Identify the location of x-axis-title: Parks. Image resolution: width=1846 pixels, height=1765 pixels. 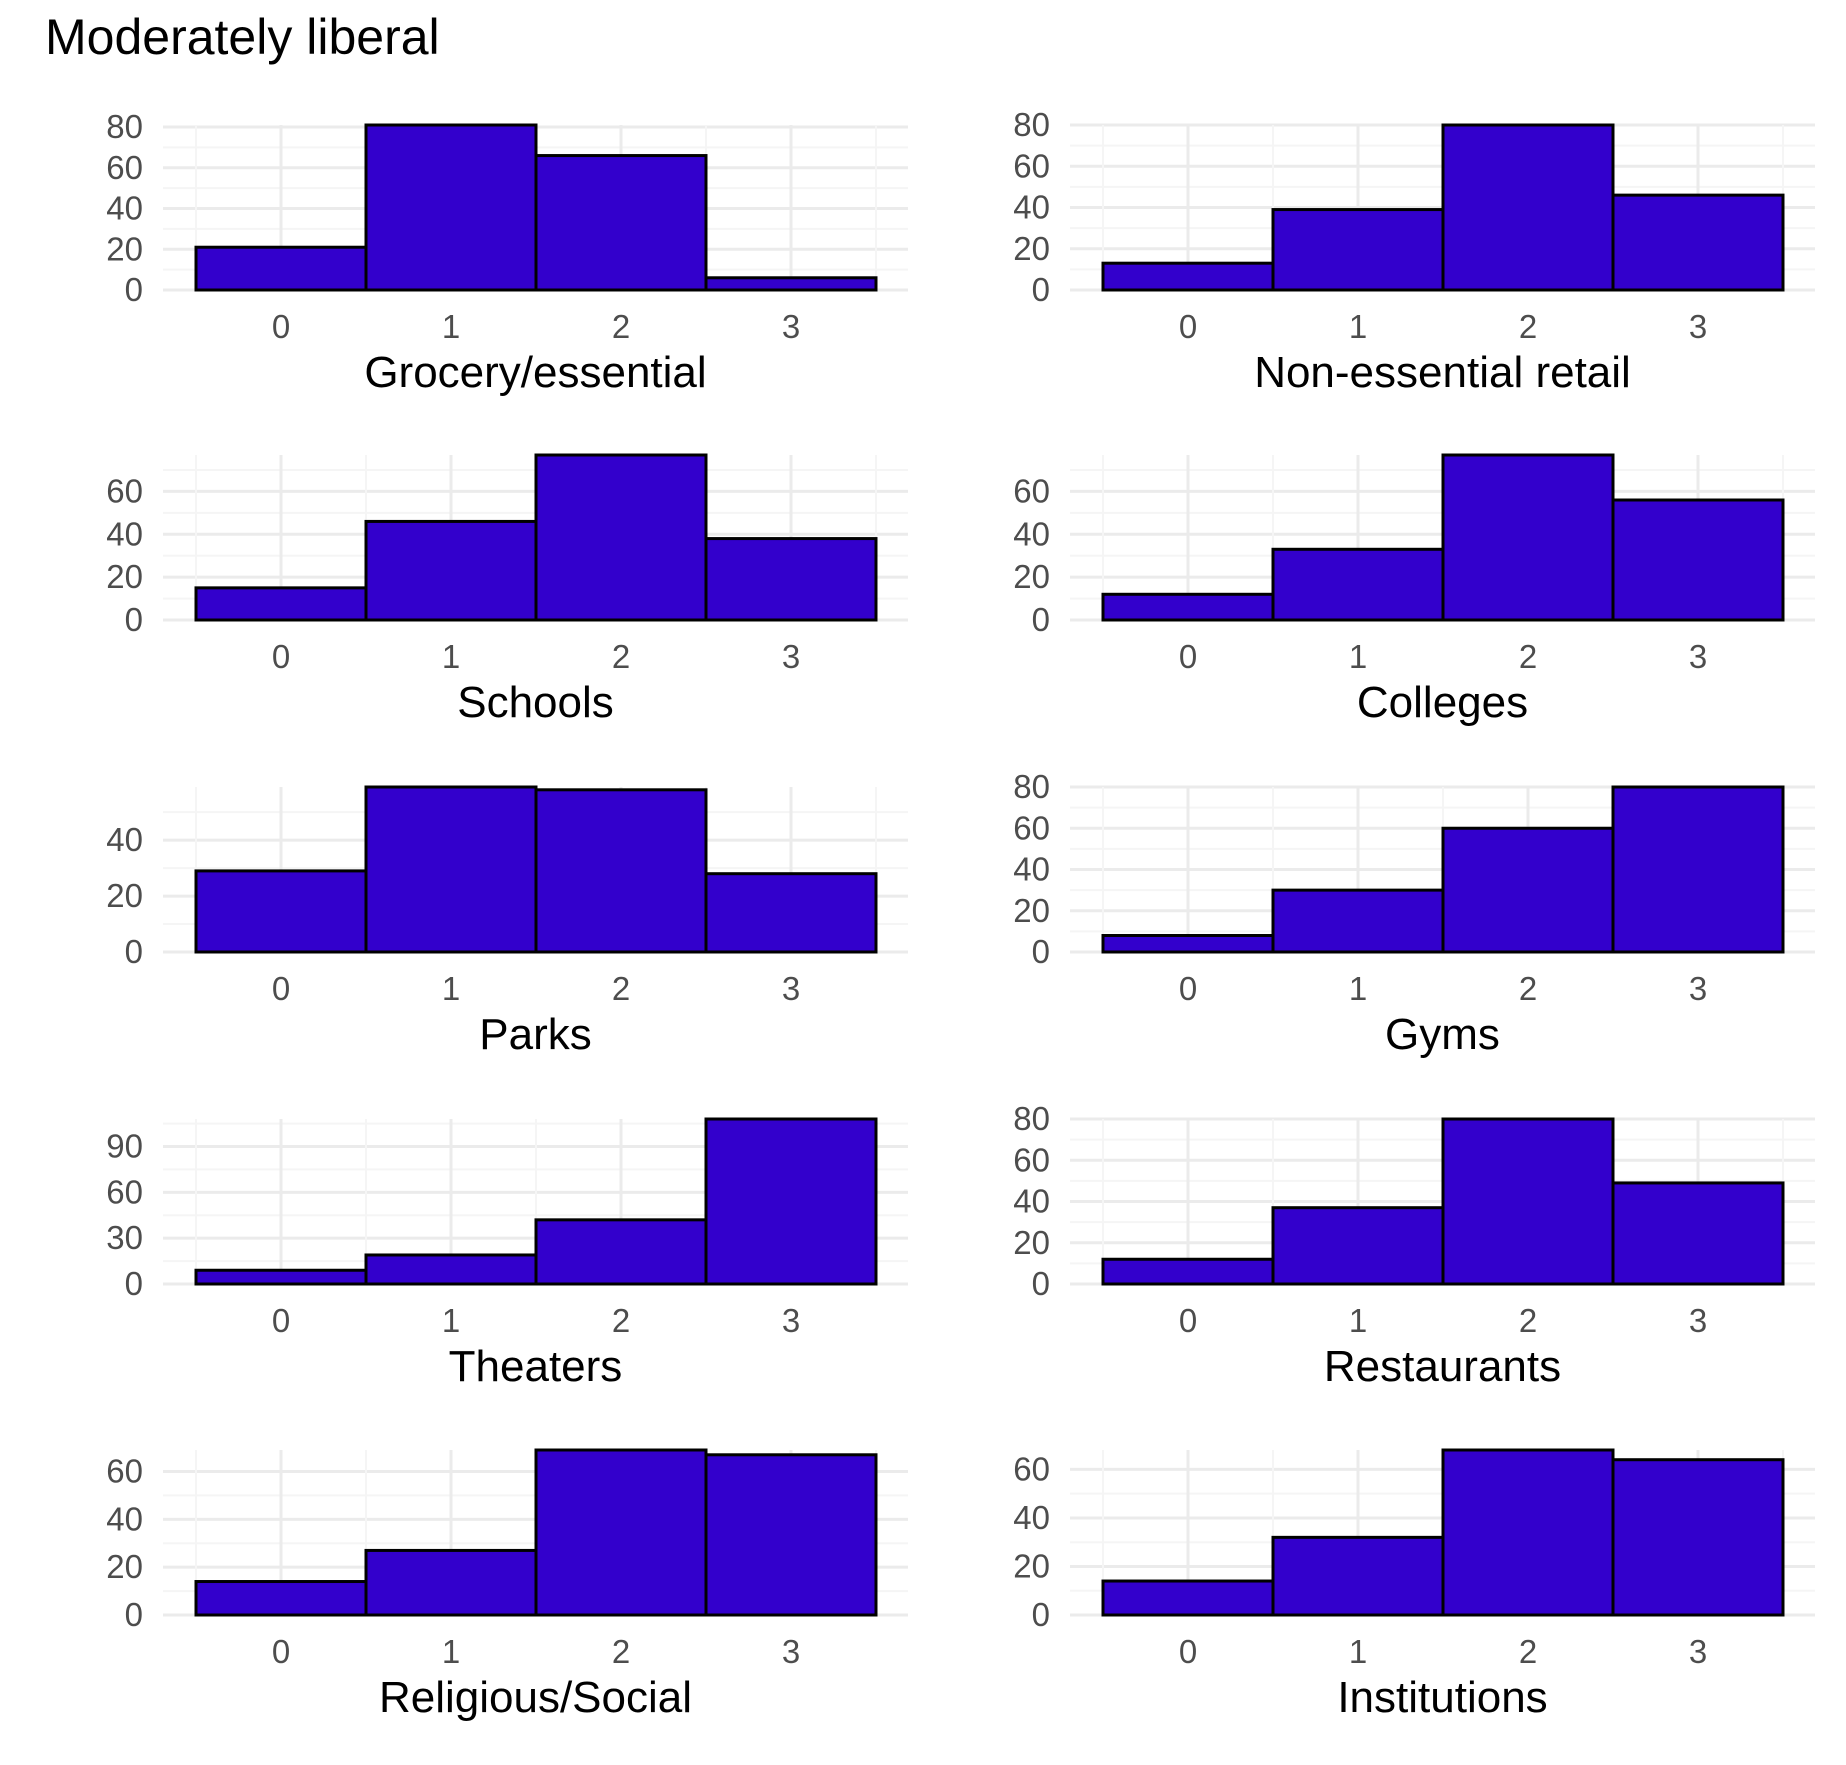
(535, 1034).